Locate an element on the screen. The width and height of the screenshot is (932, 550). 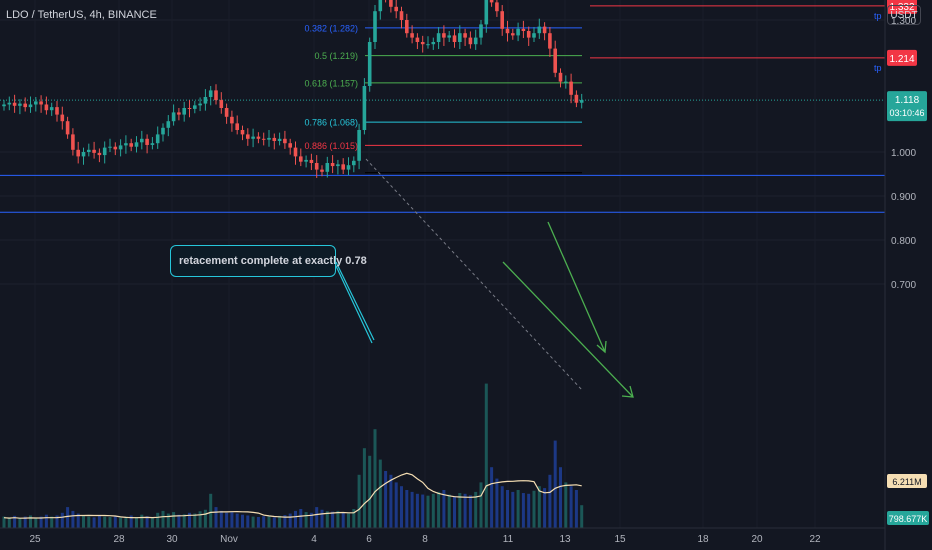
x-tick-label: 25 is located at coordinates (35, 539).